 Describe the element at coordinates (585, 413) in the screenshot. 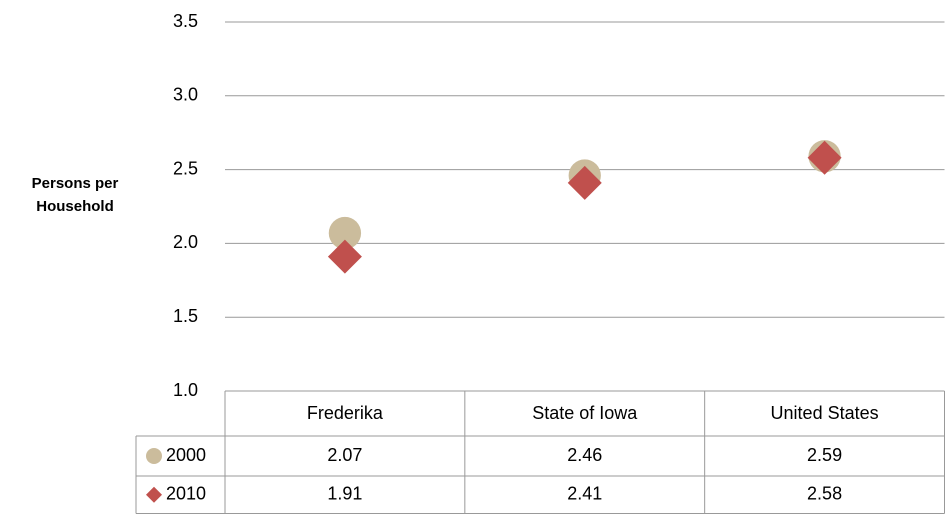

I see `category-label: State of Iowa` at that location.